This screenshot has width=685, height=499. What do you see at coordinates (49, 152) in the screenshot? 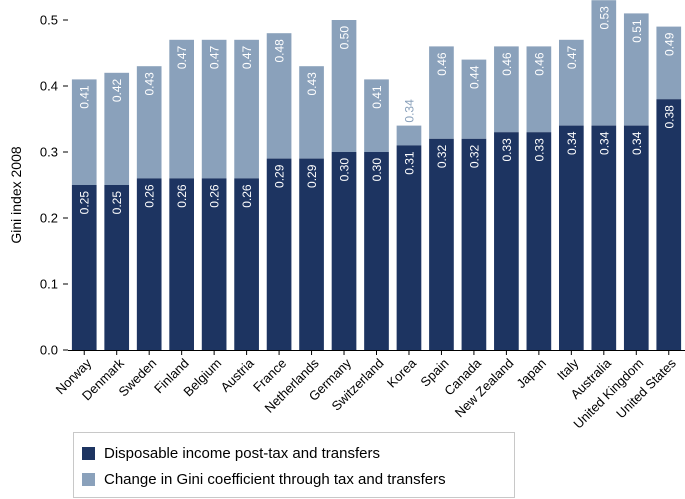
I see `y-tick-label: 0.3` at bounding box center [49, 152].